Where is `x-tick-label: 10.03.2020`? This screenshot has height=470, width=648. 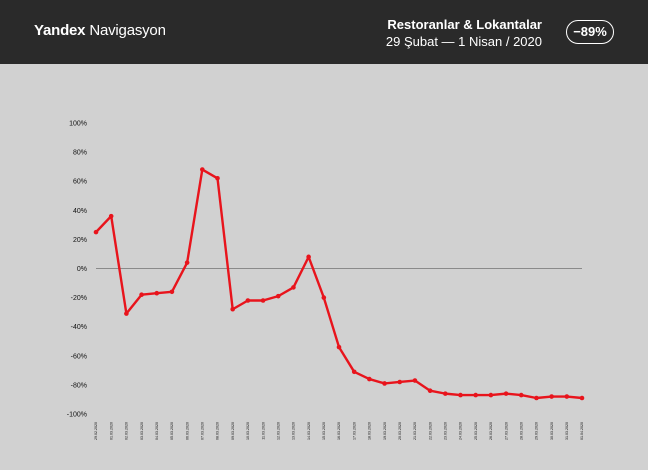
x-tick-label: 10.03.2020 is located at coordinates (248, 431).